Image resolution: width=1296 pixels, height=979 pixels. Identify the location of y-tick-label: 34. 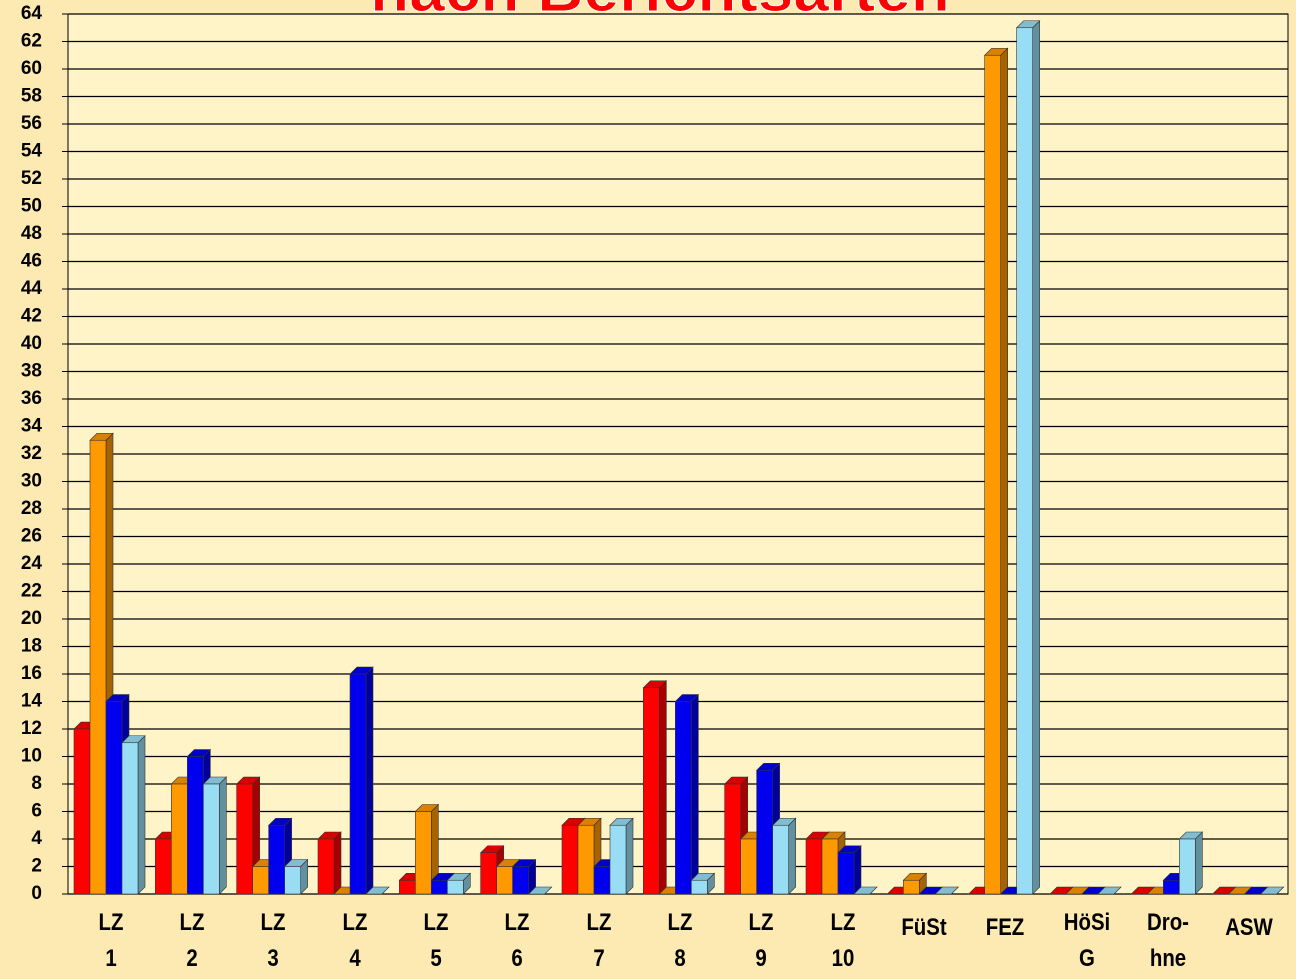
(32, 426).